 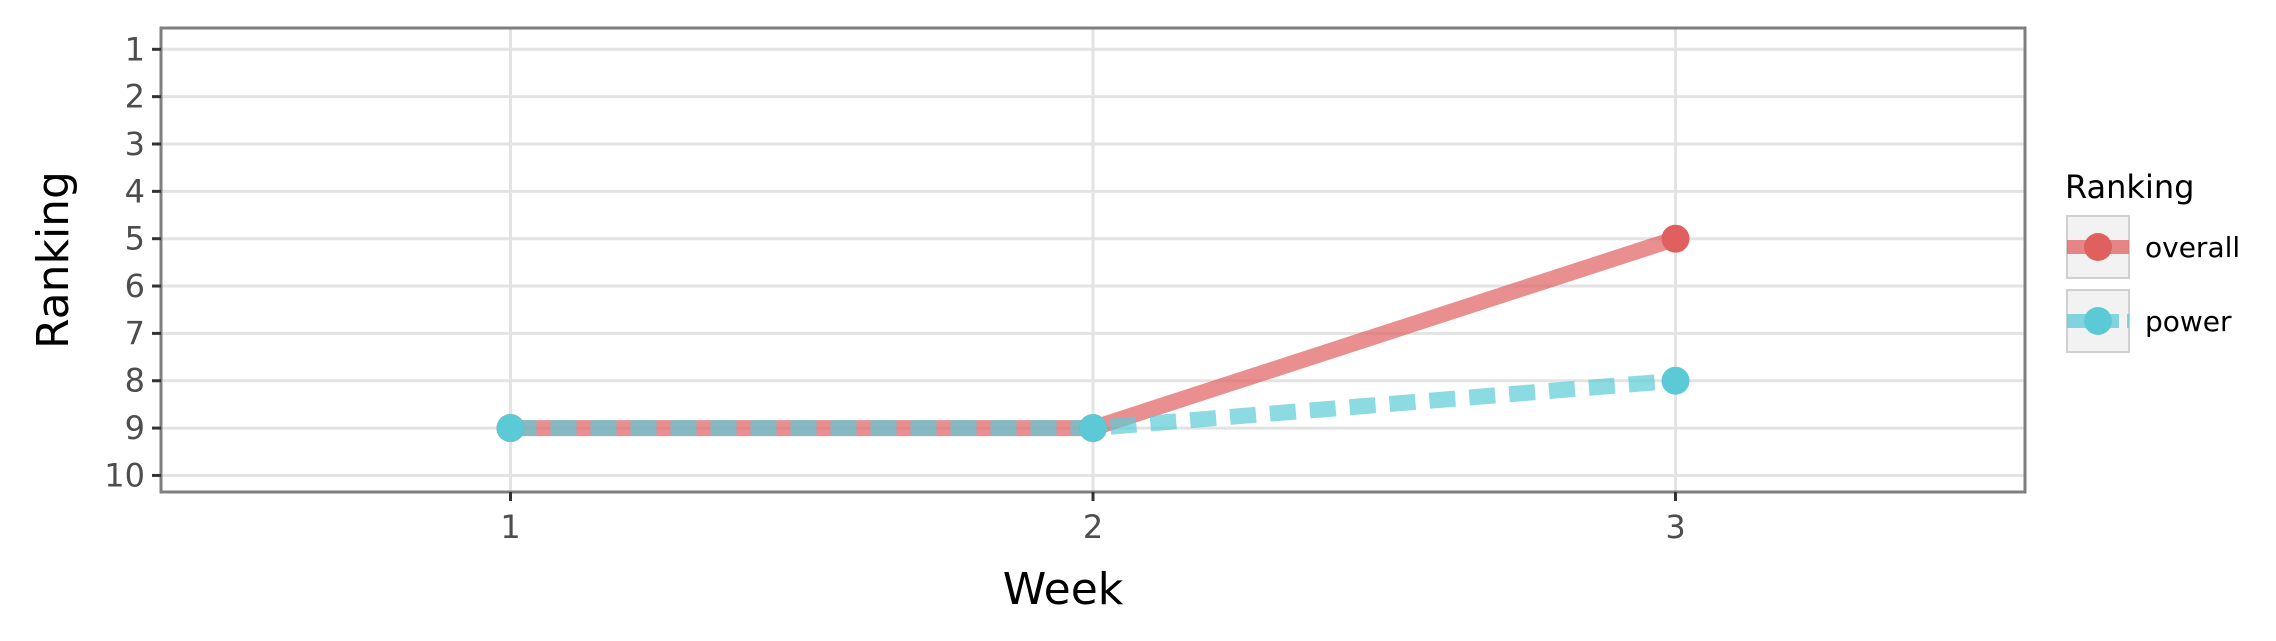 I want to click on y-tick-label: 4, so click(x=135, y=191).